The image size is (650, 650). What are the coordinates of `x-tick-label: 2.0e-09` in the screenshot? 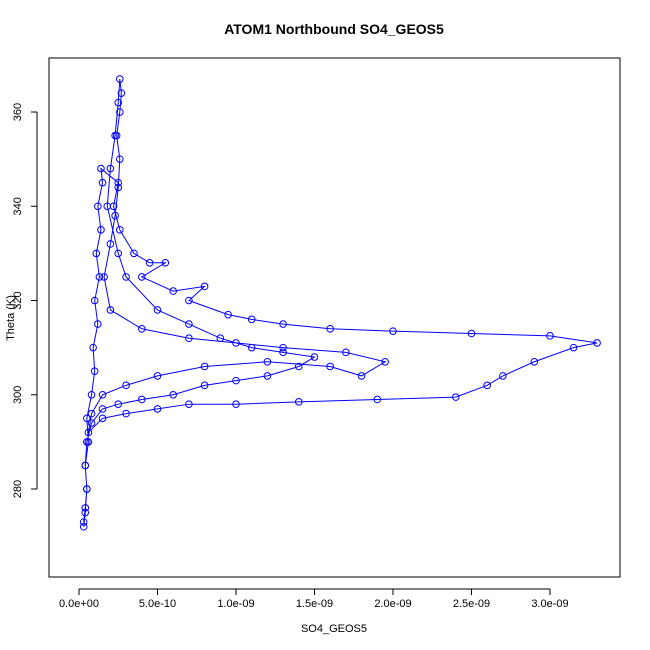 It's located at (392, 604).